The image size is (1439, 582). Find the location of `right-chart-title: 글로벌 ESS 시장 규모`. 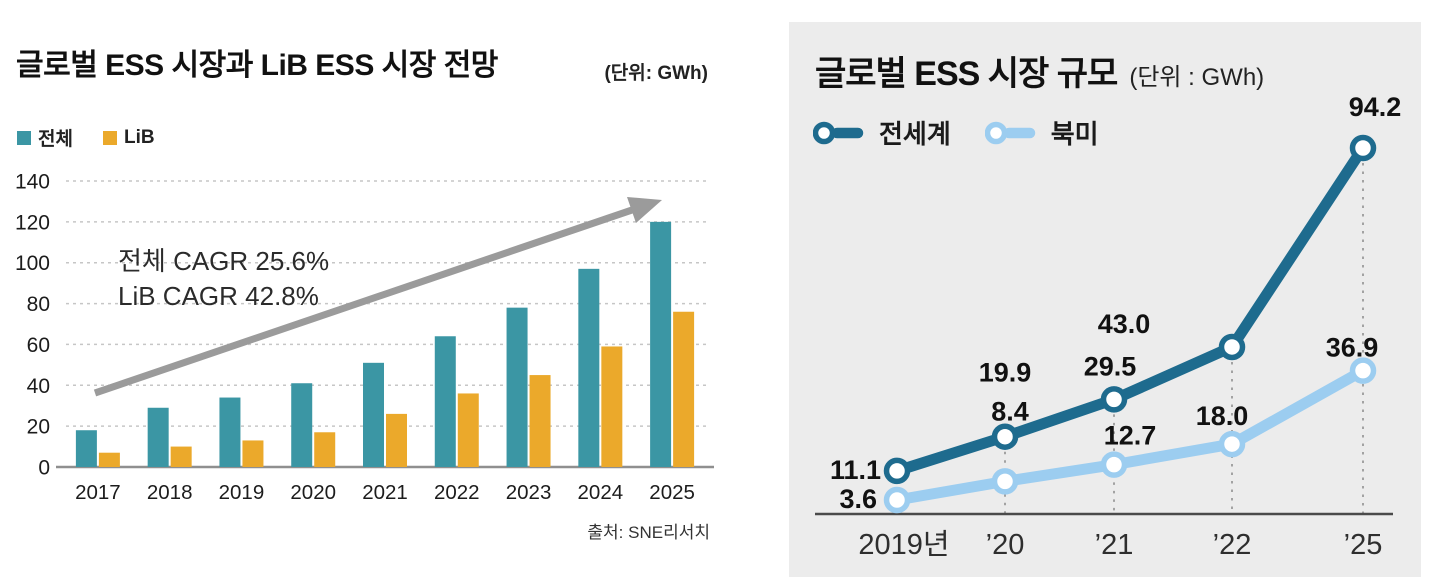

right-chart-title: 글로벌 ESS 시장 규모 is located at coordinates (966, 74).